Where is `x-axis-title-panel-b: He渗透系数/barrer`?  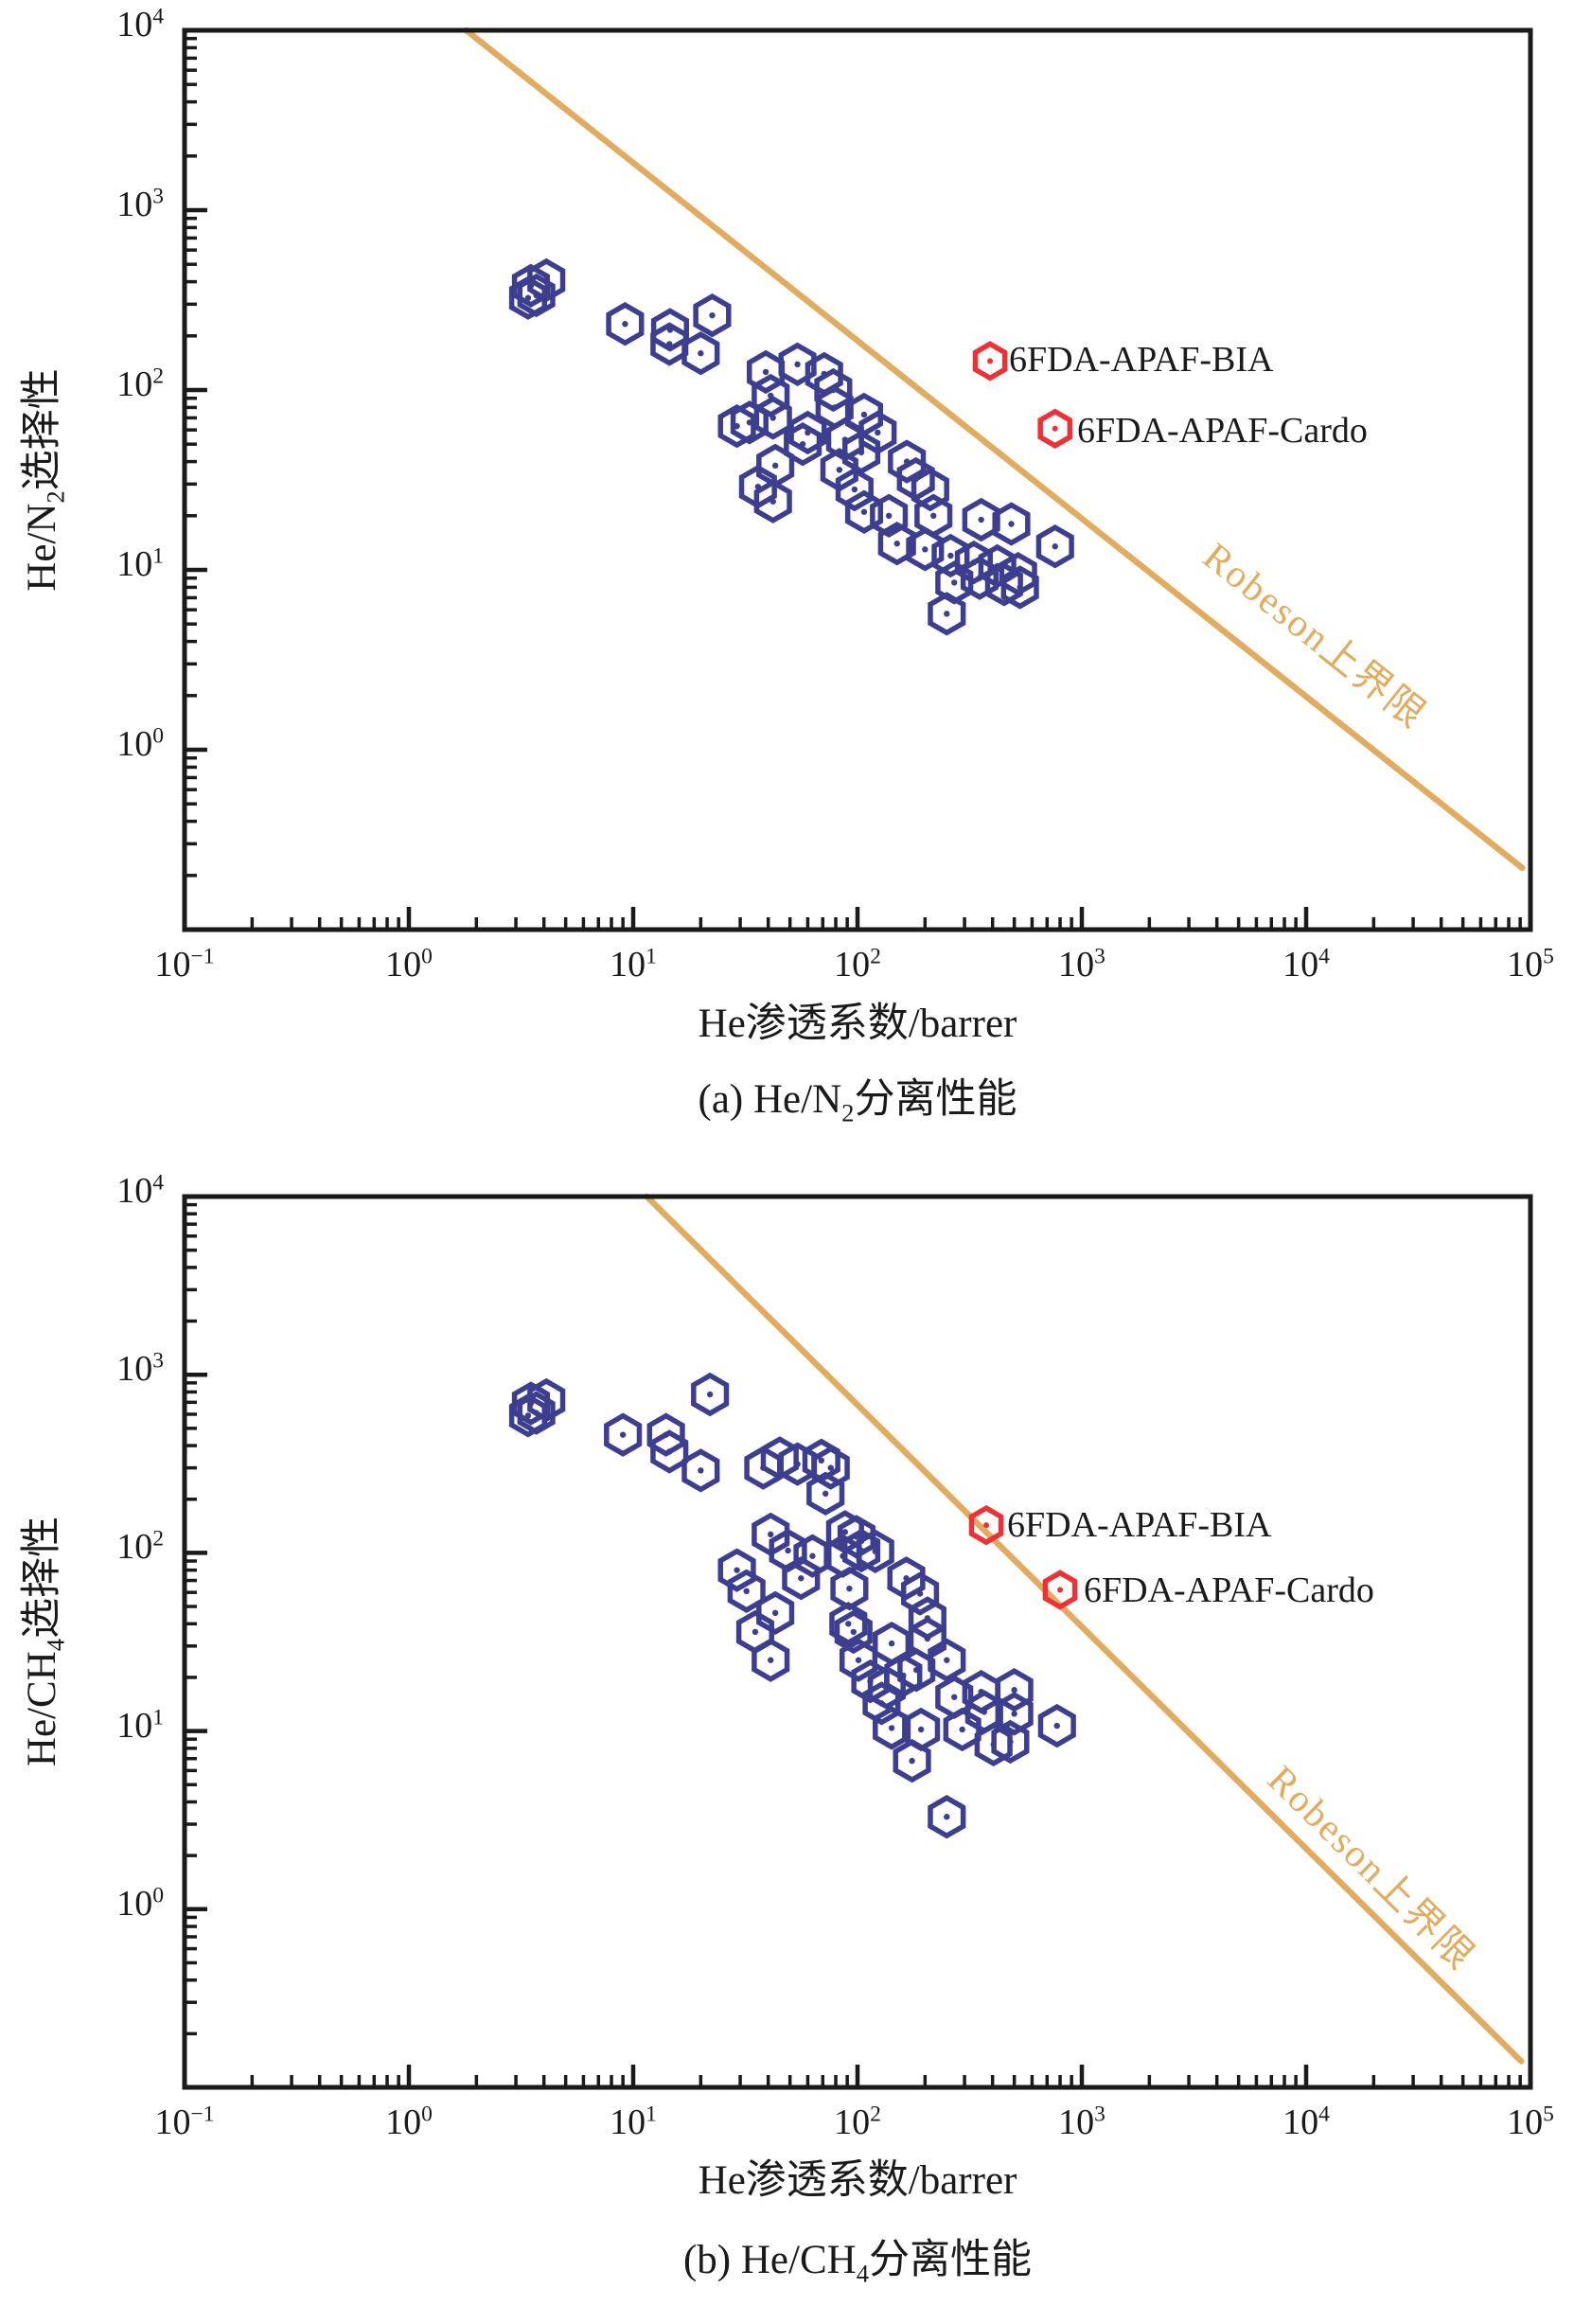 x-axis-title-panel-b: He渗透系数/barrer is located at coordinates (857, 2180).